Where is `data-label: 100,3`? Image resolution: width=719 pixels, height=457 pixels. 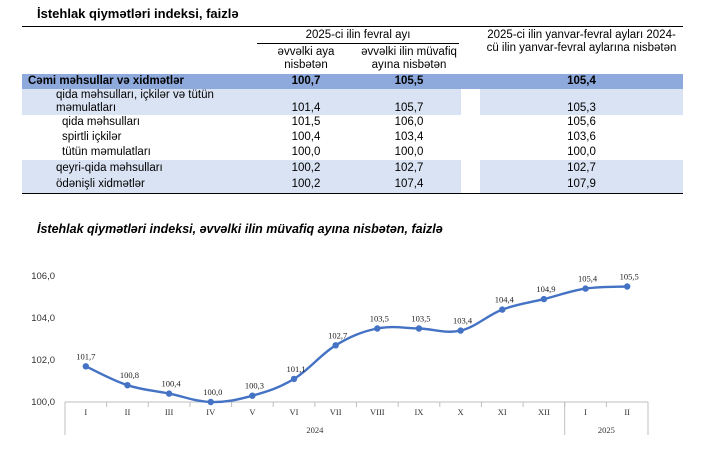
data-label: 100,3 is located at coordinates (254, 386).